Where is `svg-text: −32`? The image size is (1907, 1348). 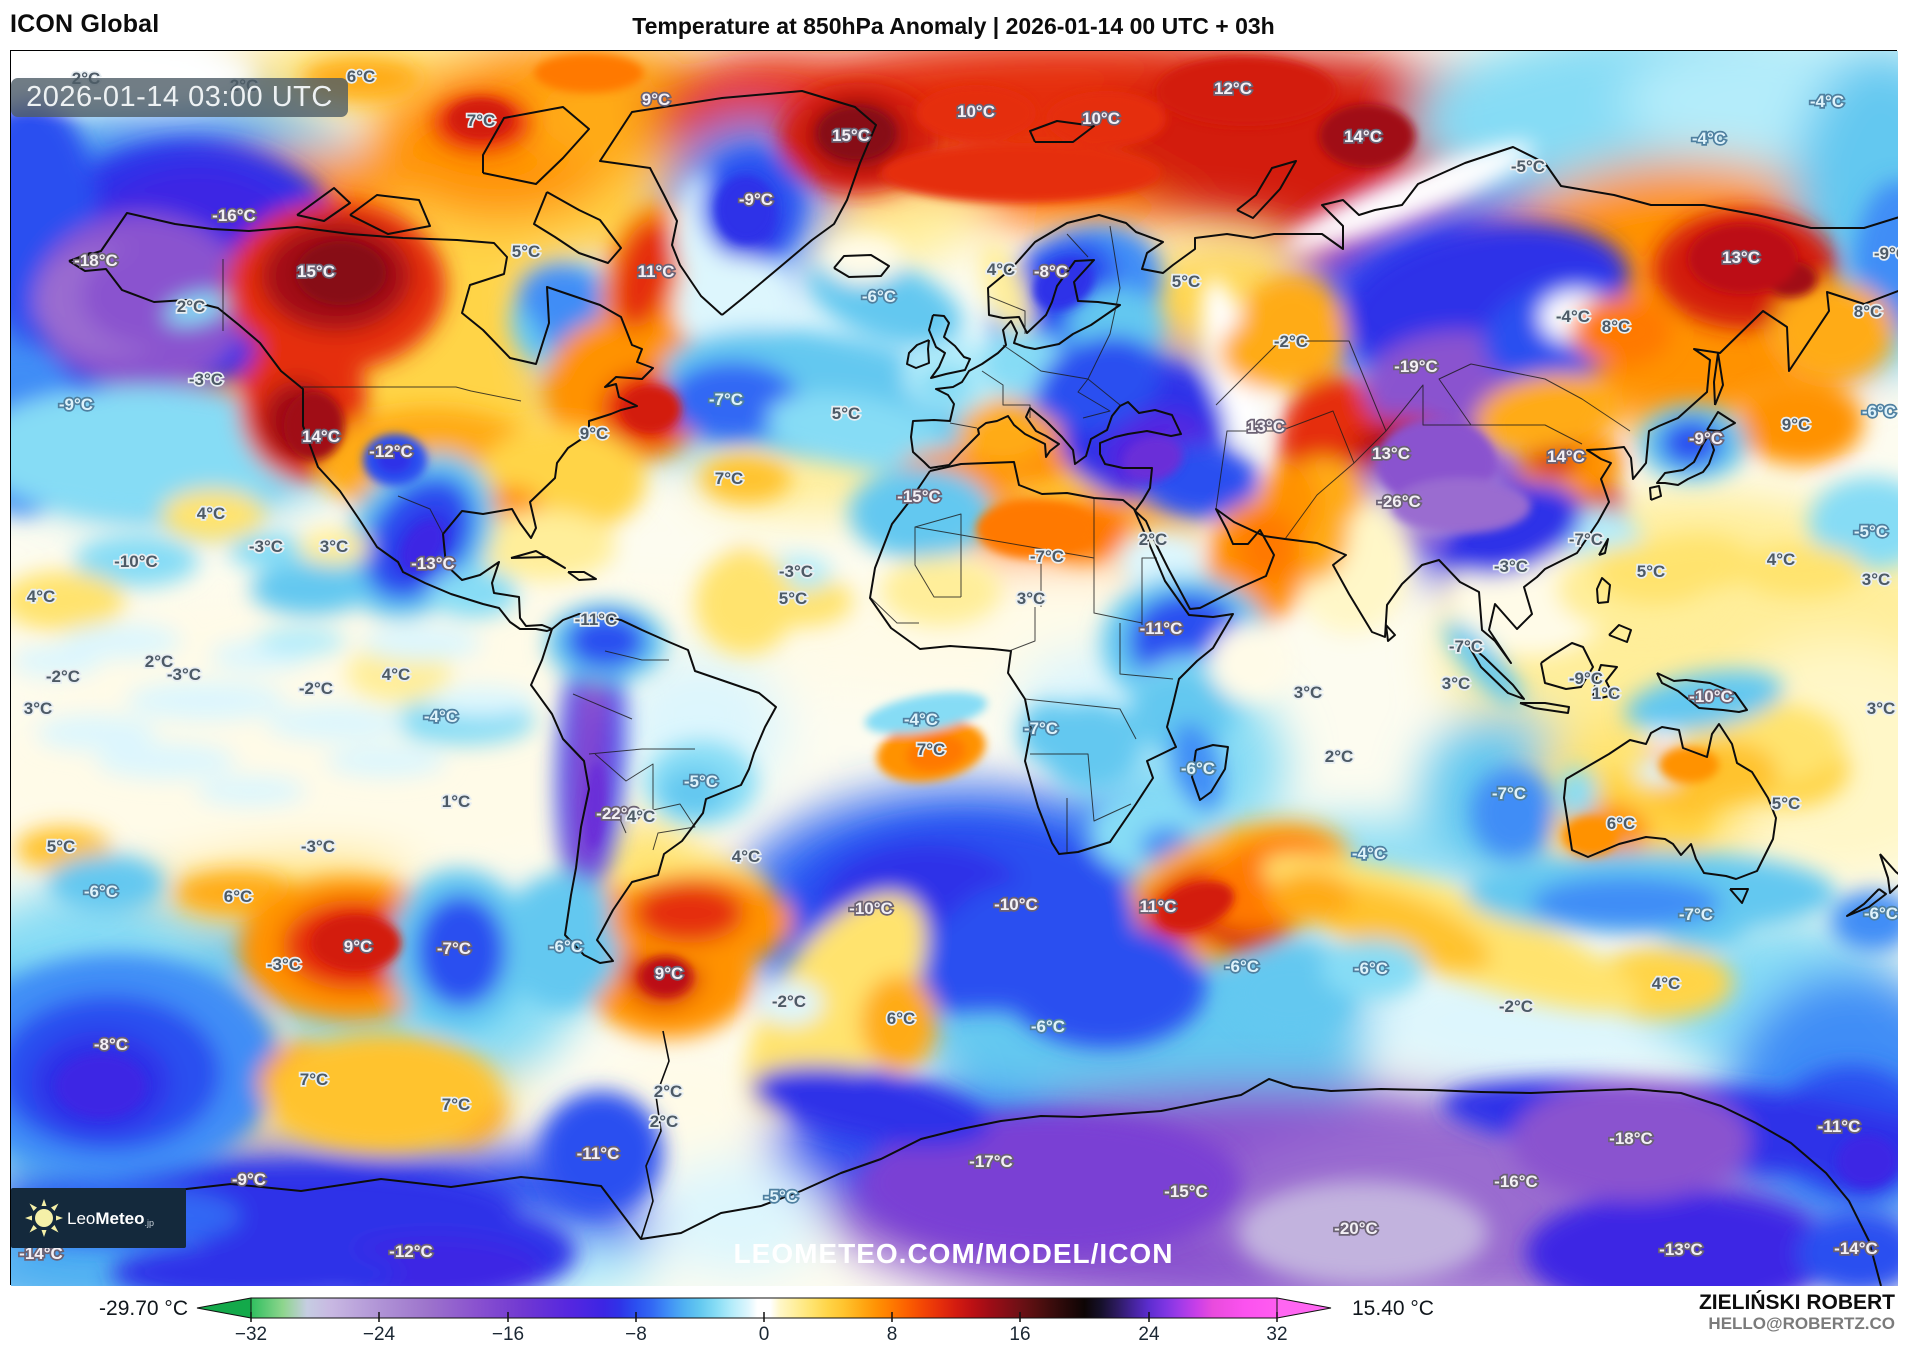
svg-text: −32 is located at coordinates (251, 1334).